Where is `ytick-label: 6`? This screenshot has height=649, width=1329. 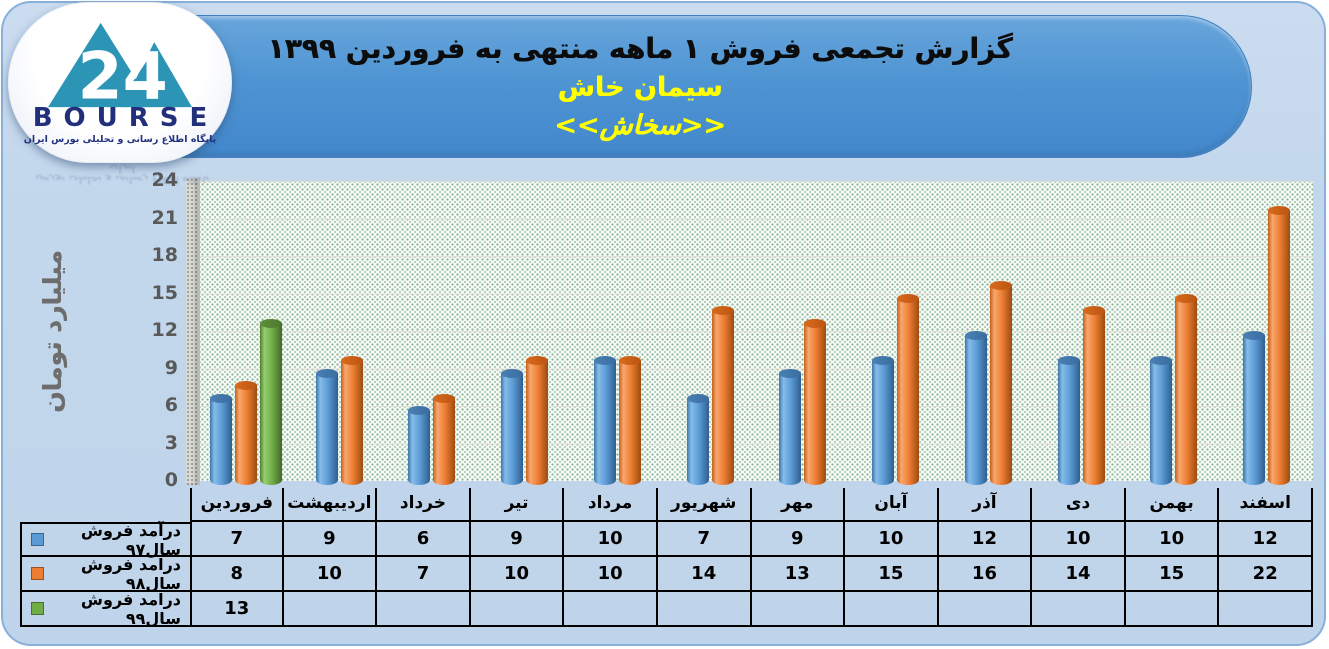 ytick-label: 6 is located at coordinates (171, 405).